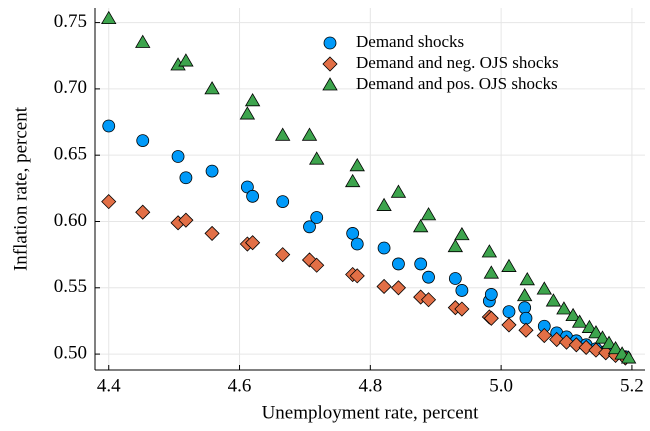  What do you see at coordinates (109, 385) in the screenshot?
I see `x-tick-label: 4.4` at bounding box center [109, 385].